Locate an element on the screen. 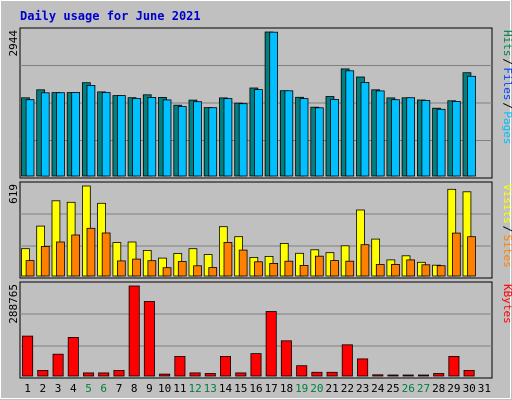  x-tick-label: 22 is located at coordinates (347, 388).